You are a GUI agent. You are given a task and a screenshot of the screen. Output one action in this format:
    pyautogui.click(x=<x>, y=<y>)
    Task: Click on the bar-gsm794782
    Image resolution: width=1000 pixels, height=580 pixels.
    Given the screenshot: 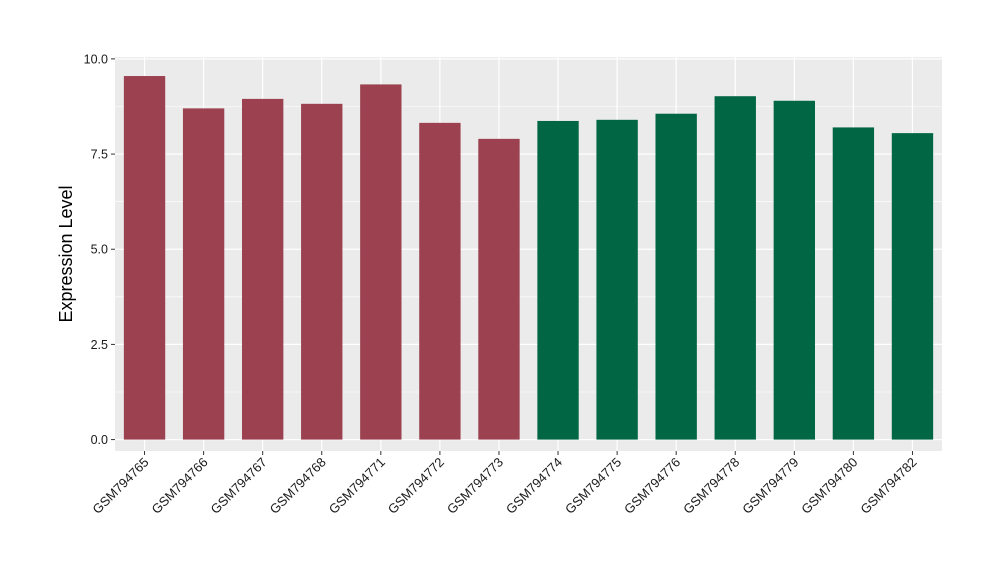 What is the action you would take?
    pyautogui.click(x=912, y=286)
    